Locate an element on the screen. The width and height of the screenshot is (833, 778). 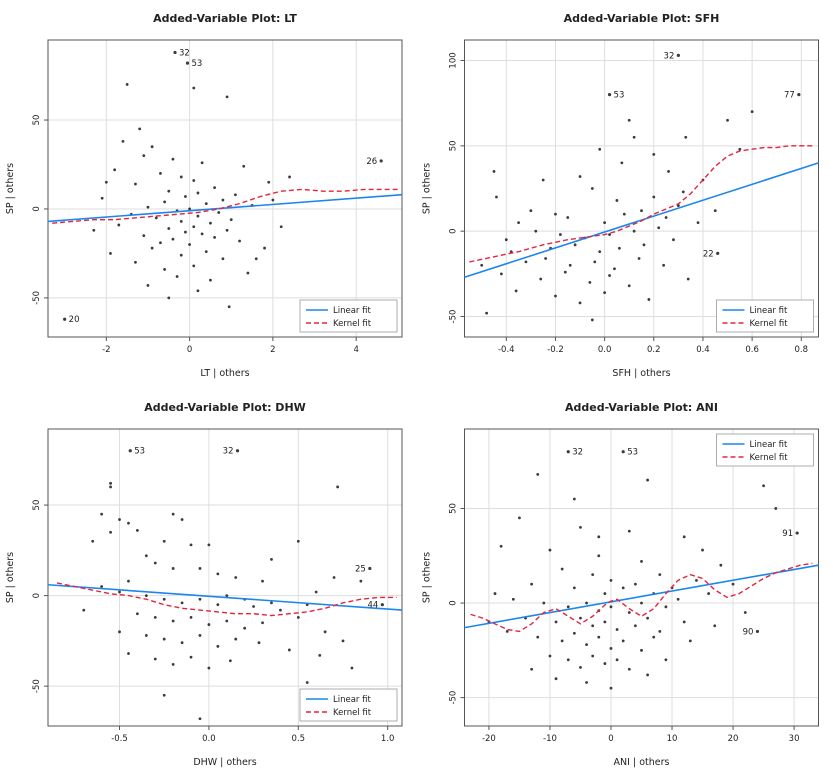
labeled-points: 32 77 53 22 is located at coordinates (704, 155).